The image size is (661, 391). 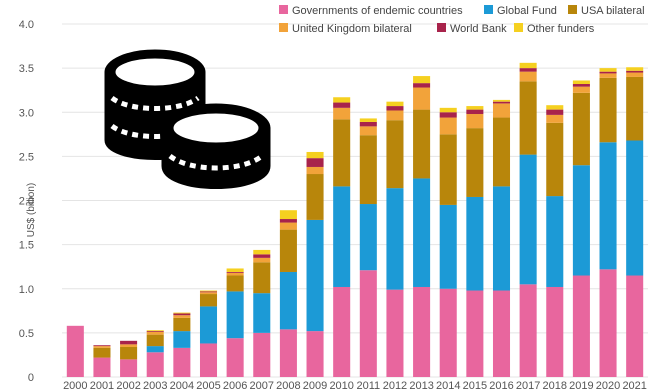 I want to click on legend-label: World Bank, so click(x=478, y=29).